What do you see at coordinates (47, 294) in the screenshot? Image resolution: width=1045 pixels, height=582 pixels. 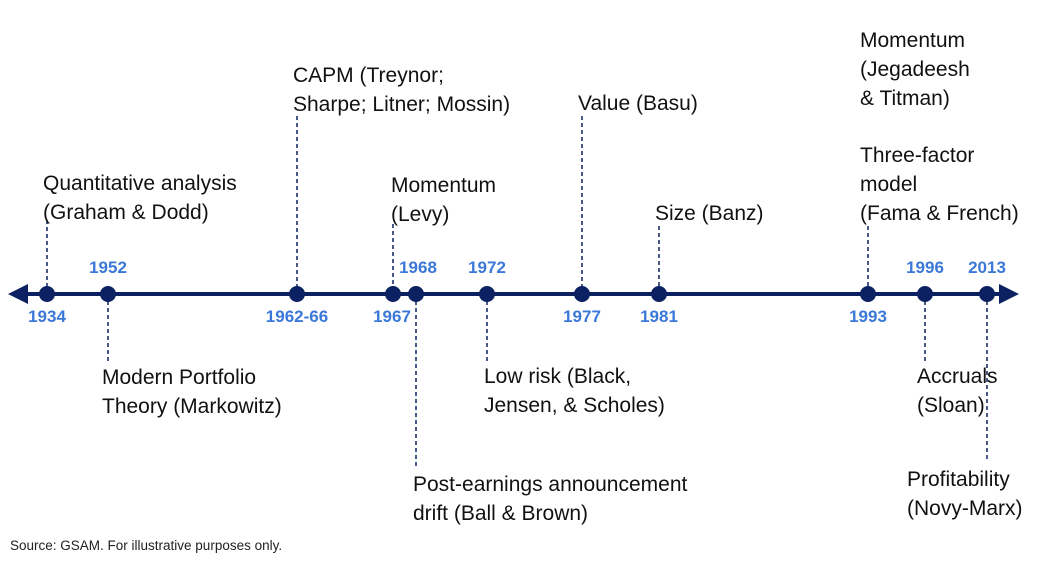 I see `event-1934-marker` at bounding box center [47, 294].